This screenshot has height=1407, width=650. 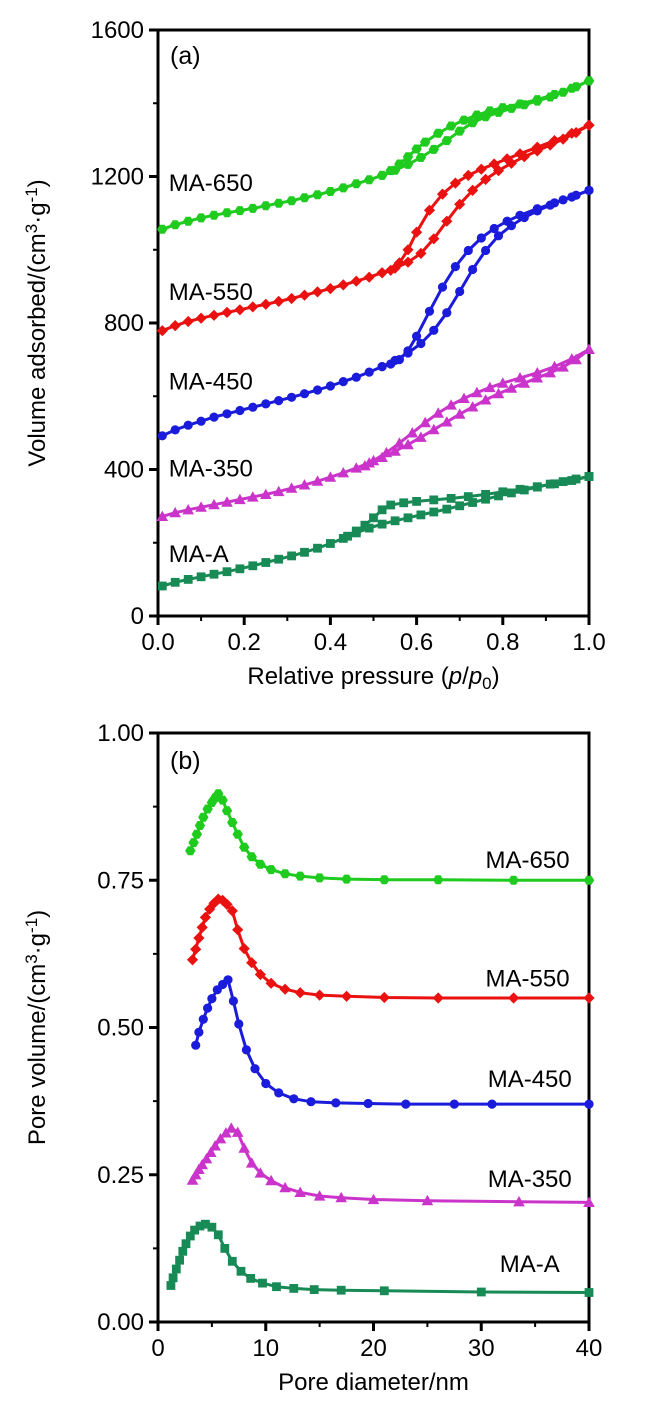 I want to click on series-label-MA-350: MA-350, so click(x=211, y=468).